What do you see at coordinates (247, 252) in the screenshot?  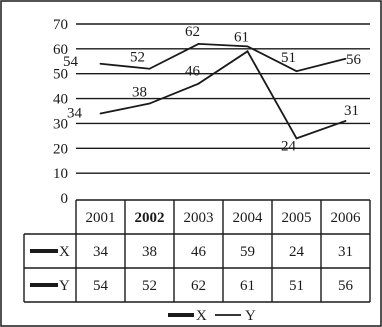 I see `table-cell: 59` at bounding box center [247, 252].